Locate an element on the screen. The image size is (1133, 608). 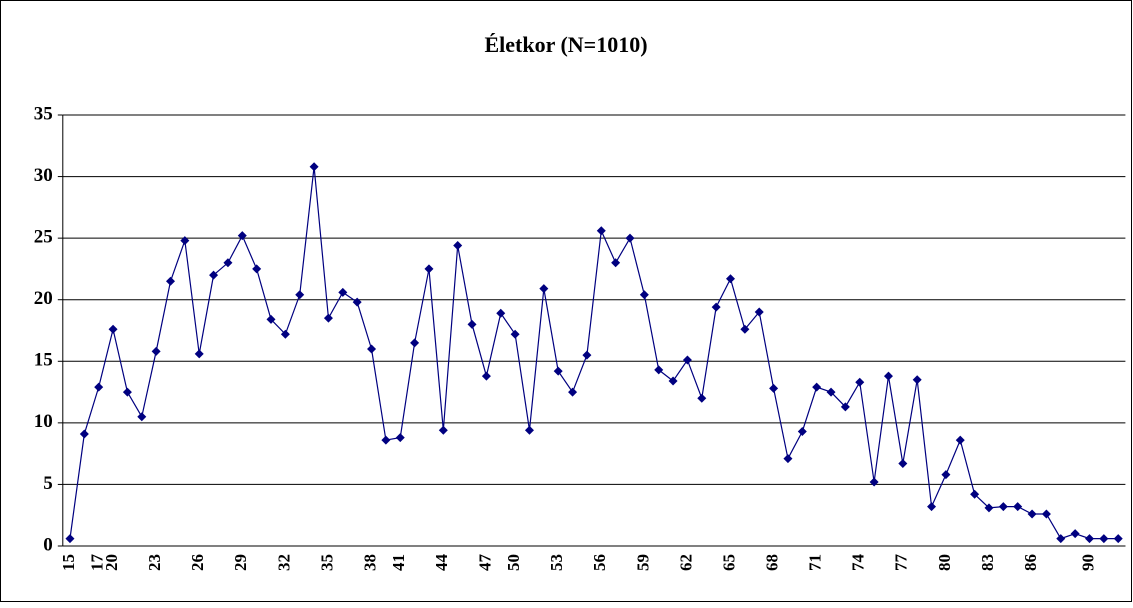
x-tick-label: 32 is located at coordinates (283, 562).